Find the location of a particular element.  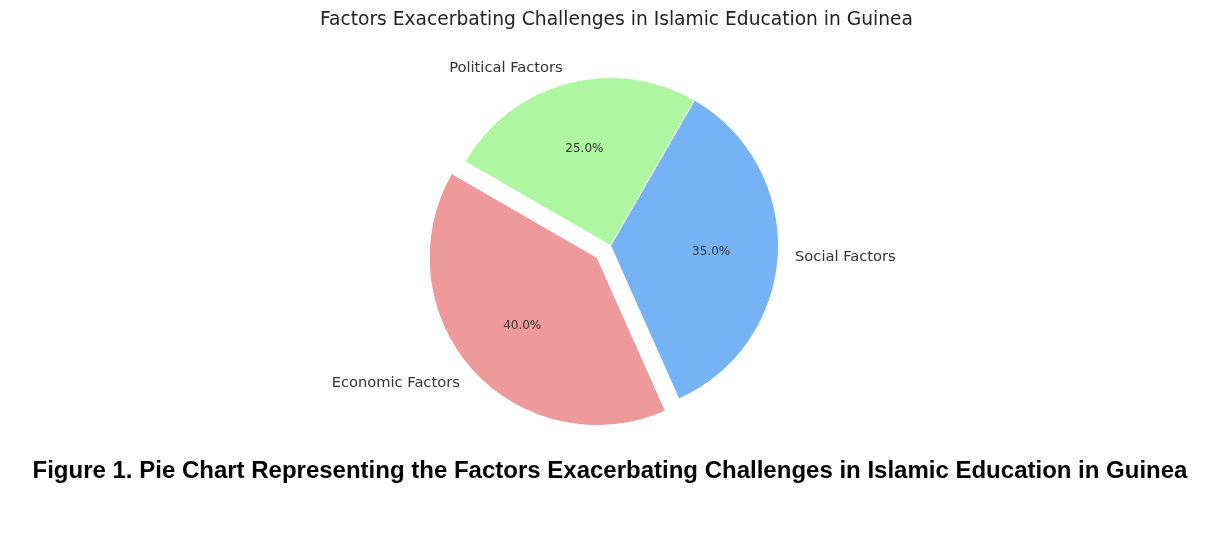

chart-title: Factors Exacerbating Challenges in Islamic Education in Guinea is located at coordinates (616, 18).